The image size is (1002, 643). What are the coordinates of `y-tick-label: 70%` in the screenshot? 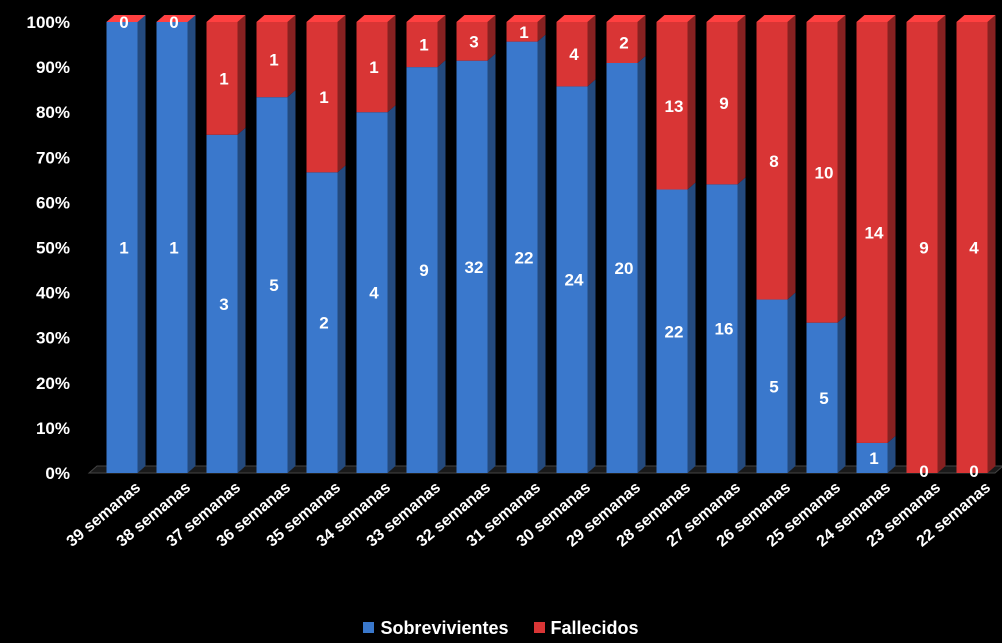 It's located at (53, 157).